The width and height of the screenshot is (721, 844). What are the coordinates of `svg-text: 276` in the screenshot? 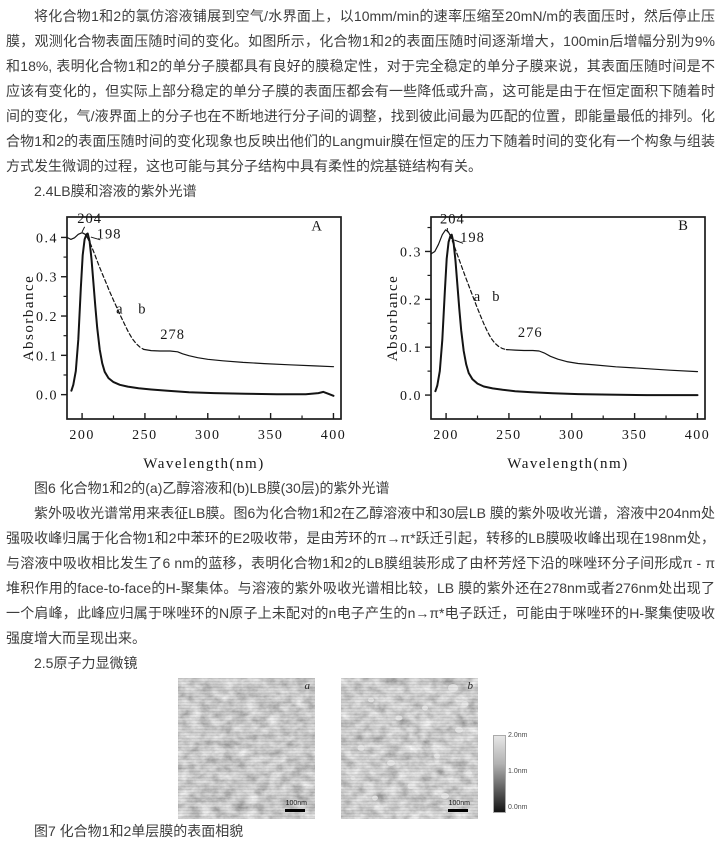 It's located at (530, 333).